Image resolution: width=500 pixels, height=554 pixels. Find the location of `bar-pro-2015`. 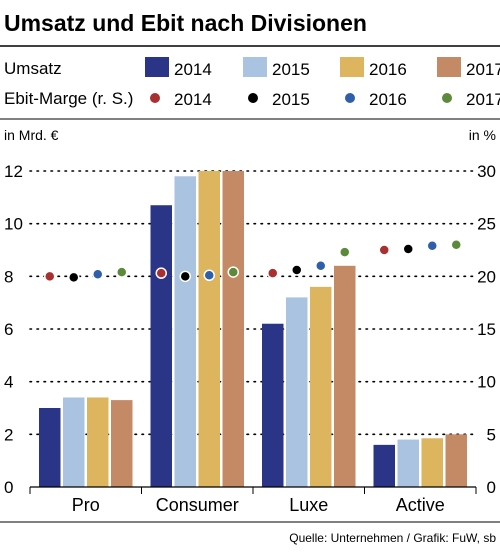

bar-pro-2015 is located at coordinates (74, 442).